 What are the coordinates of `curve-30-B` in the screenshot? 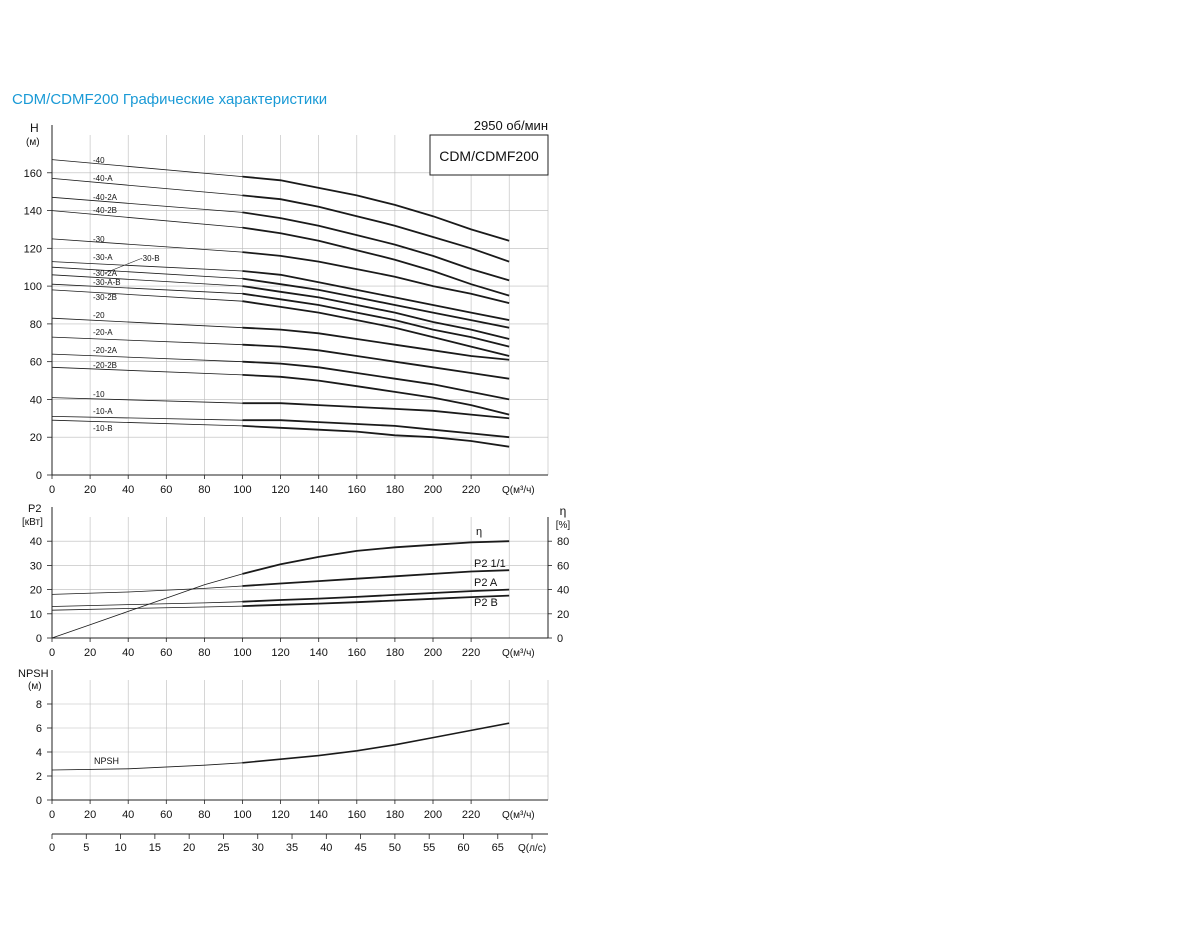 It's located at (376, 303).